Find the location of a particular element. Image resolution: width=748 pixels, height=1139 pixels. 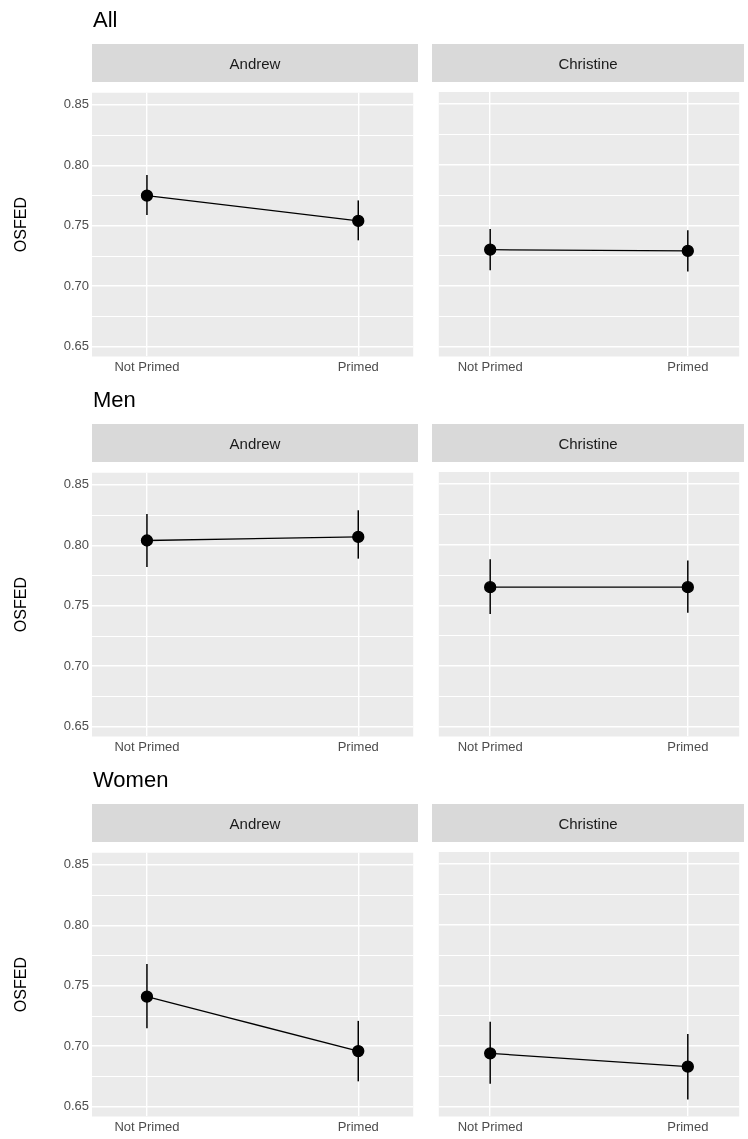

chart-title: All is located at coordinates (105, 20).